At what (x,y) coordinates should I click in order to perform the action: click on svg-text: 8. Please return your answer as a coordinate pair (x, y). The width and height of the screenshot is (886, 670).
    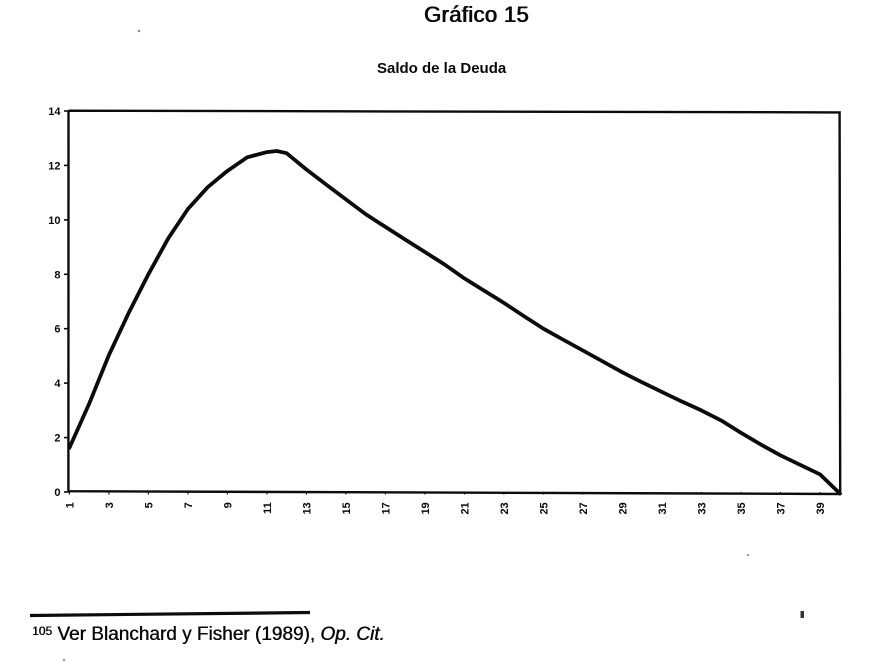
    Looking at the image, I should click on (57, 275).